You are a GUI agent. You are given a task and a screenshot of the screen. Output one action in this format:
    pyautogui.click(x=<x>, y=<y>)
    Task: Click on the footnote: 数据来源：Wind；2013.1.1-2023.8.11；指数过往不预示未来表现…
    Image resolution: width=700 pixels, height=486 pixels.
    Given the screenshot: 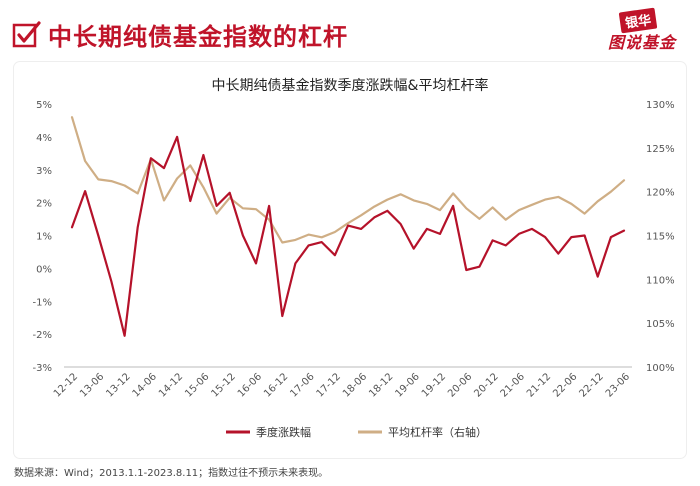 What is the action you would take?
    pyautogui.click(x=171, y=473)
    